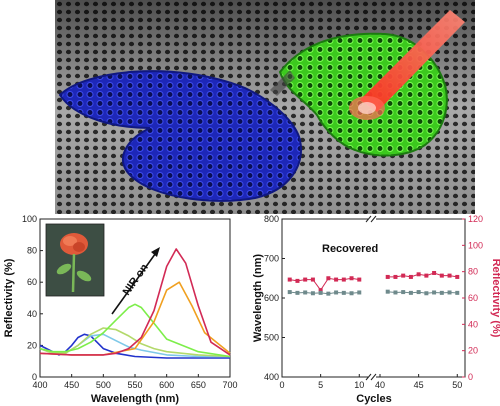 The width and height of the screenshot is (500, 406). I want to click on x-axis-label: Cycles, so click(373, 399).